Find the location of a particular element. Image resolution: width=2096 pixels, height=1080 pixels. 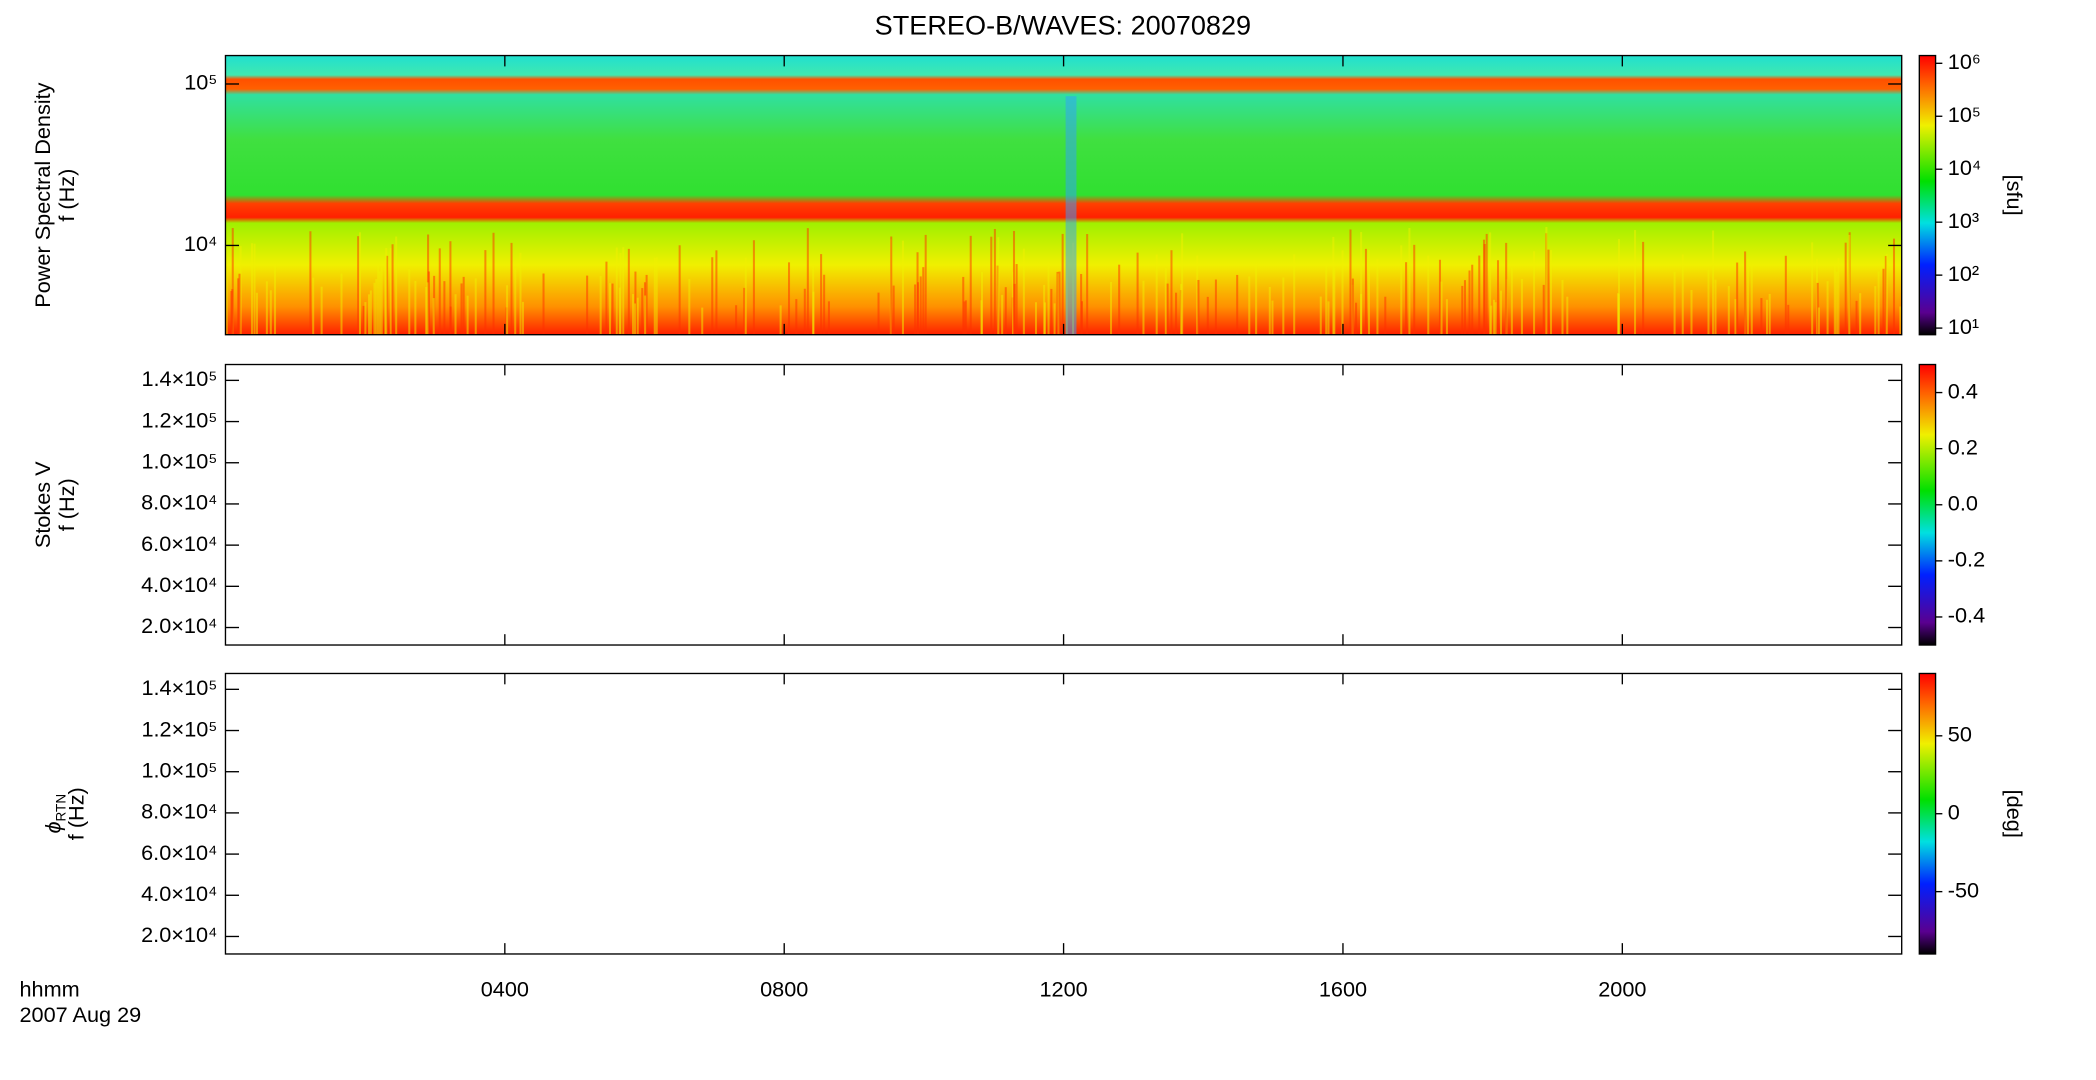

x-tick-label: 1200 is located at coordinates (1063, 988).